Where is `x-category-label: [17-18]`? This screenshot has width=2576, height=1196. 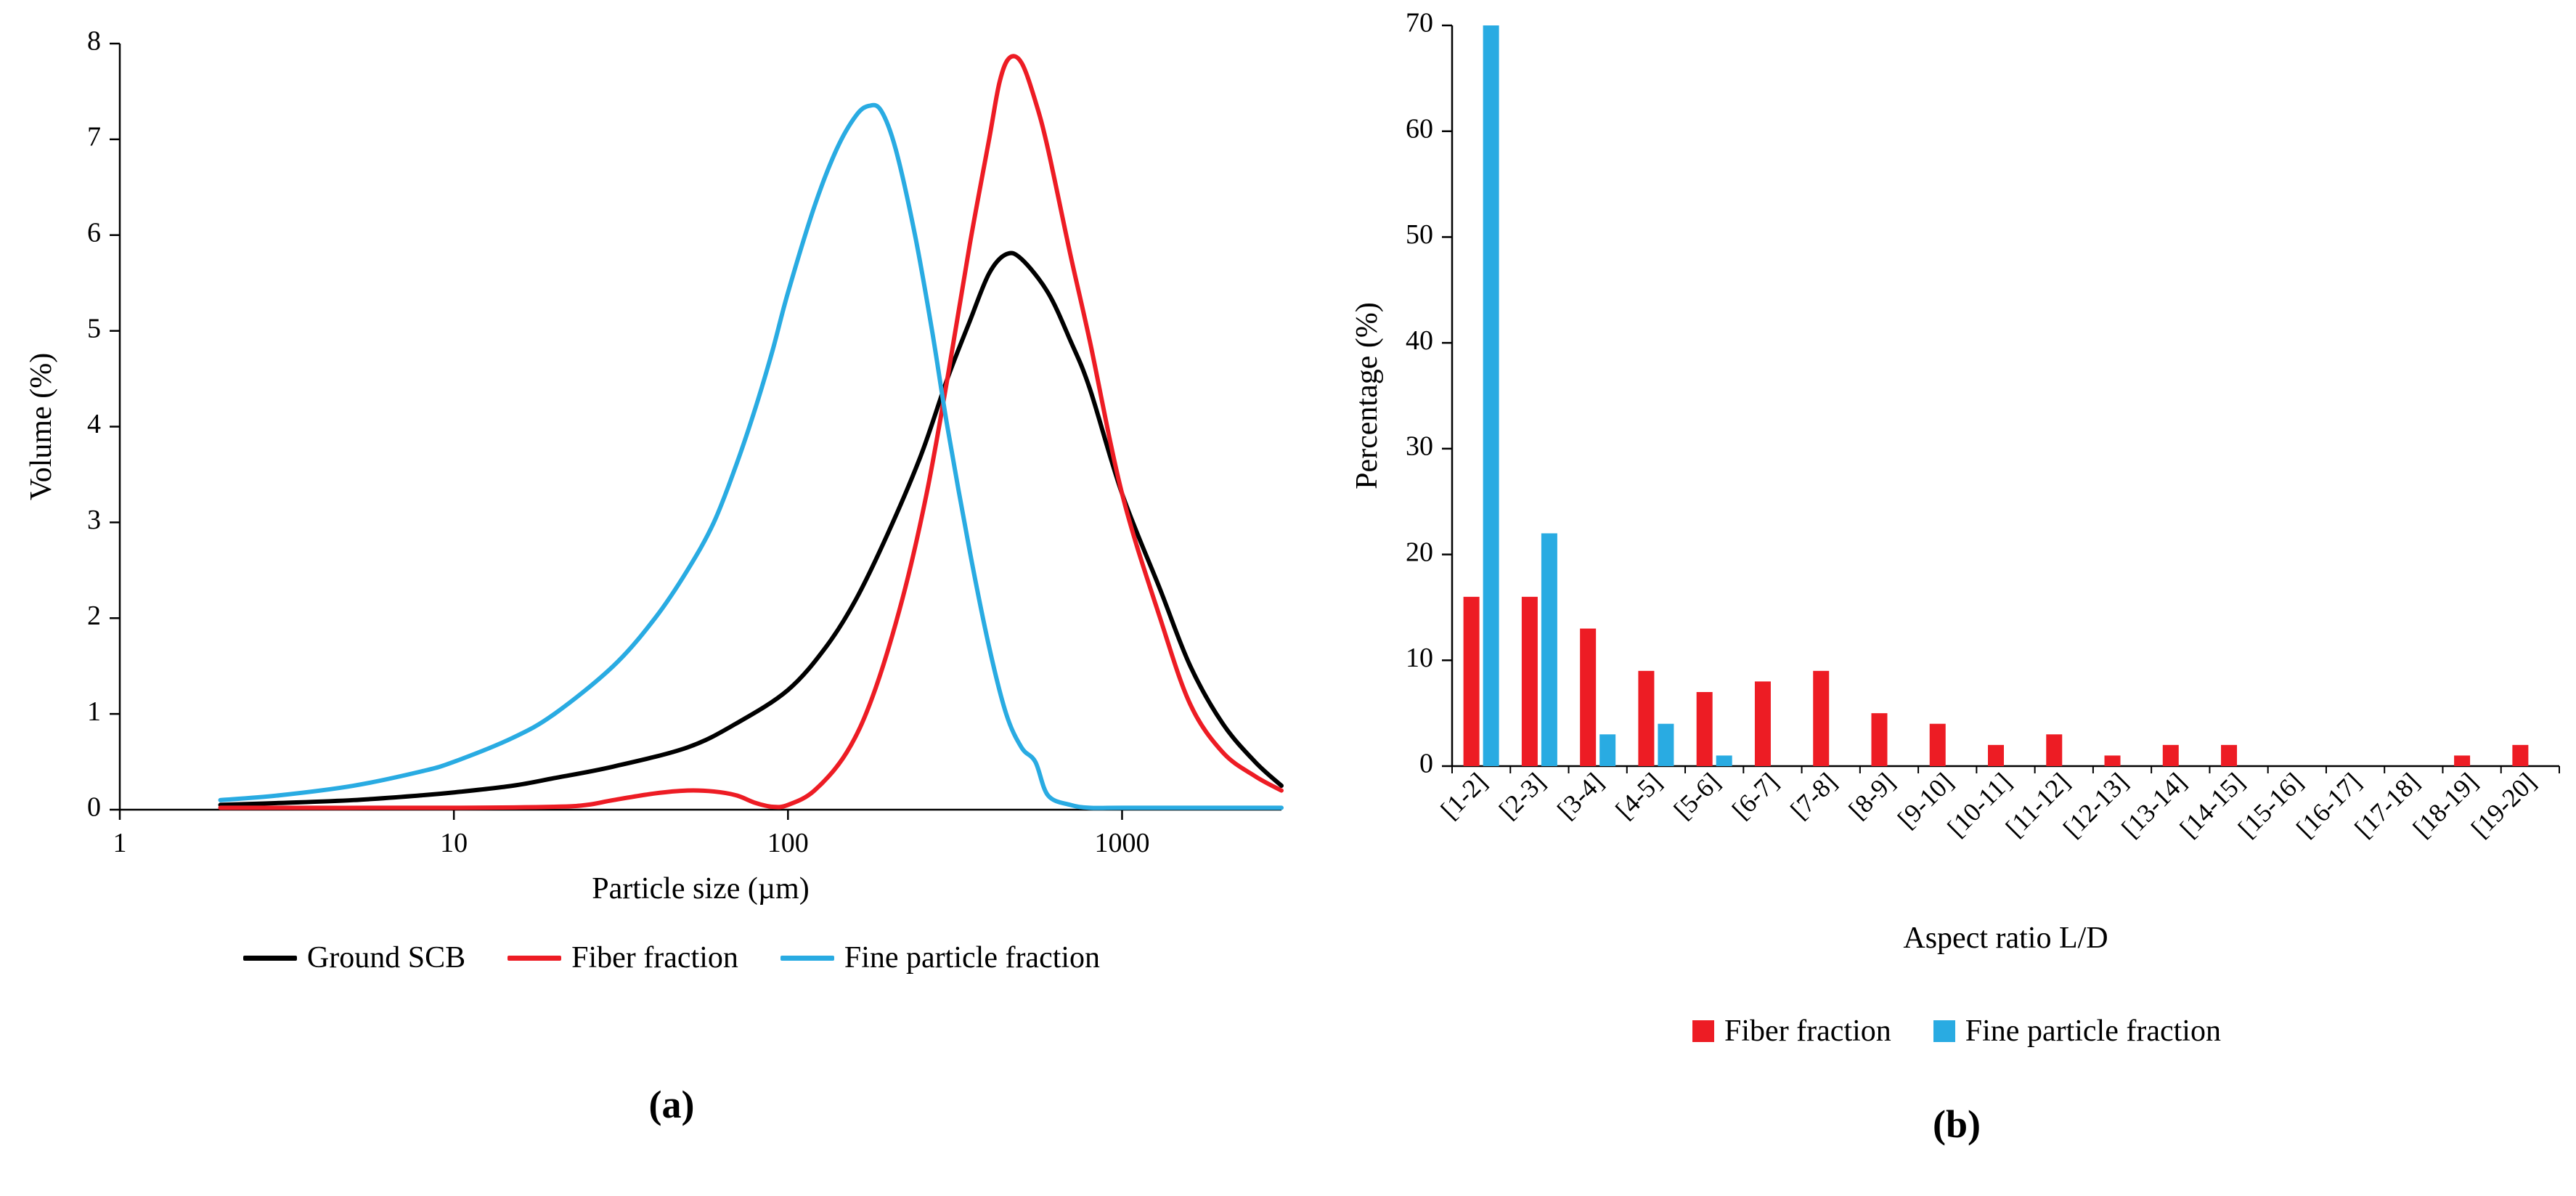
x-category-label: [17-18] is located at coordinates (2387, 805).